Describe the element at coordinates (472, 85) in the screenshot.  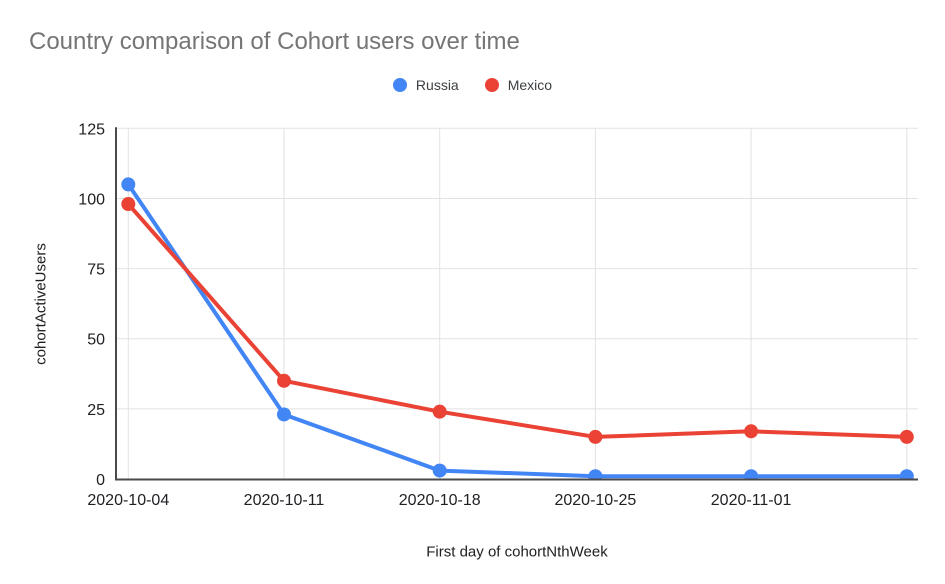
I see `chart-legend: Russia Mexico` at that location.